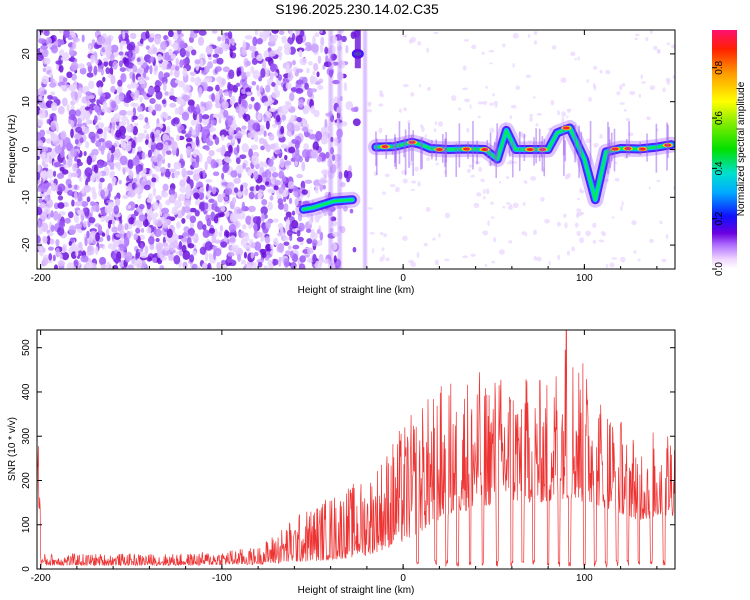 The image size is (750, 600). Describe the element at coordinates (719, 118) in the screenshot. I see `colorbar-tick-label: 0.6` at that location.